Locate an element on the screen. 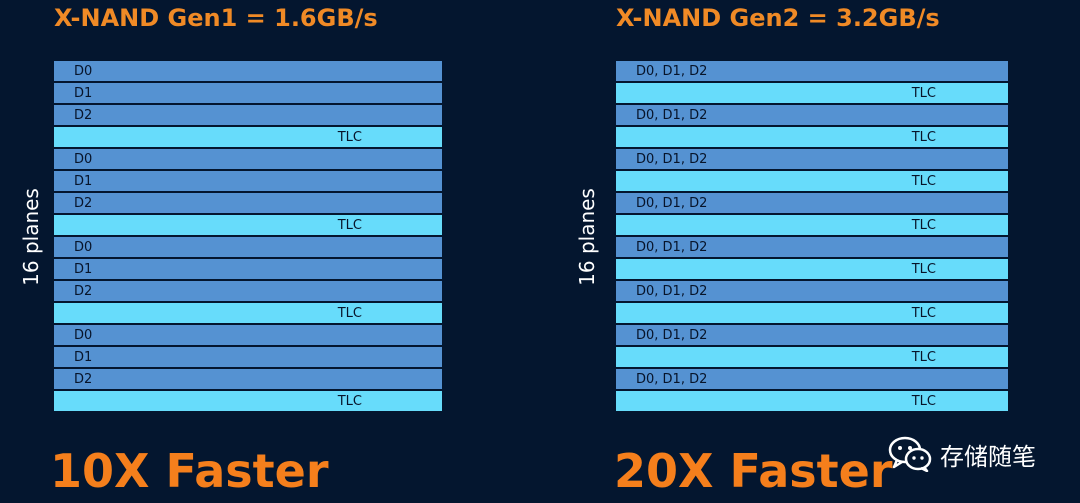  gen1-speedup: 10X Faster is located at coordinates (189, 471).